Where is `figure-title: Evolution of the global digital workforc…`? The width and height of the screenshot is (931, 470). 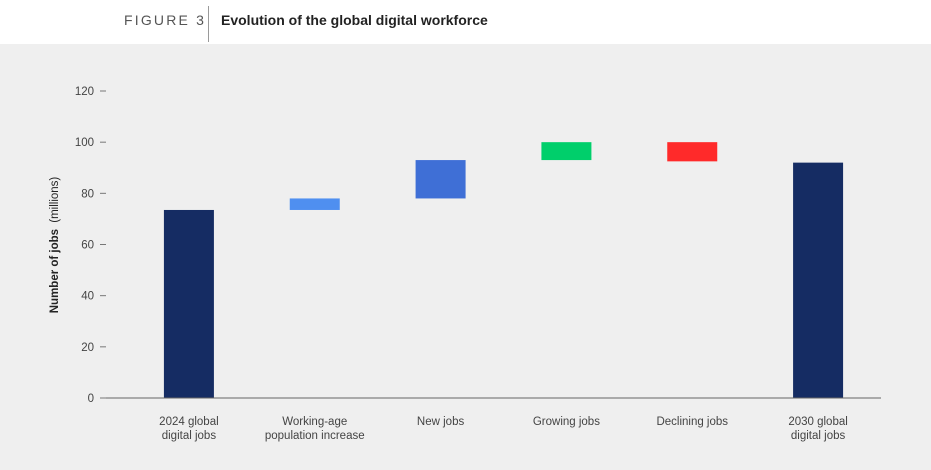 figure-title: Evolution of the global digital workforc… is located at coordinates (354, 20).